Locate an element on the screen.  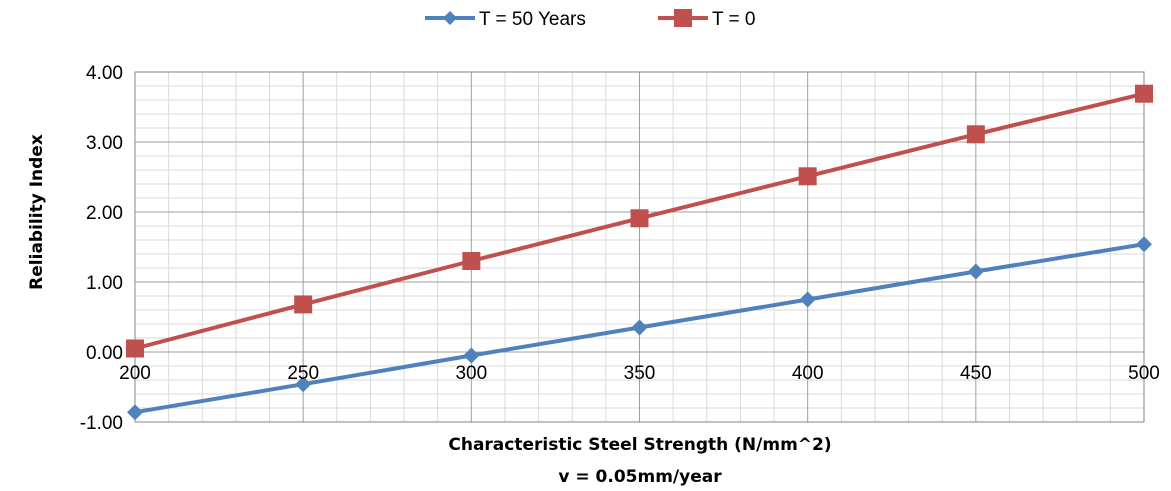
x-tick-label: 400 is located at coordinates (808, 373).